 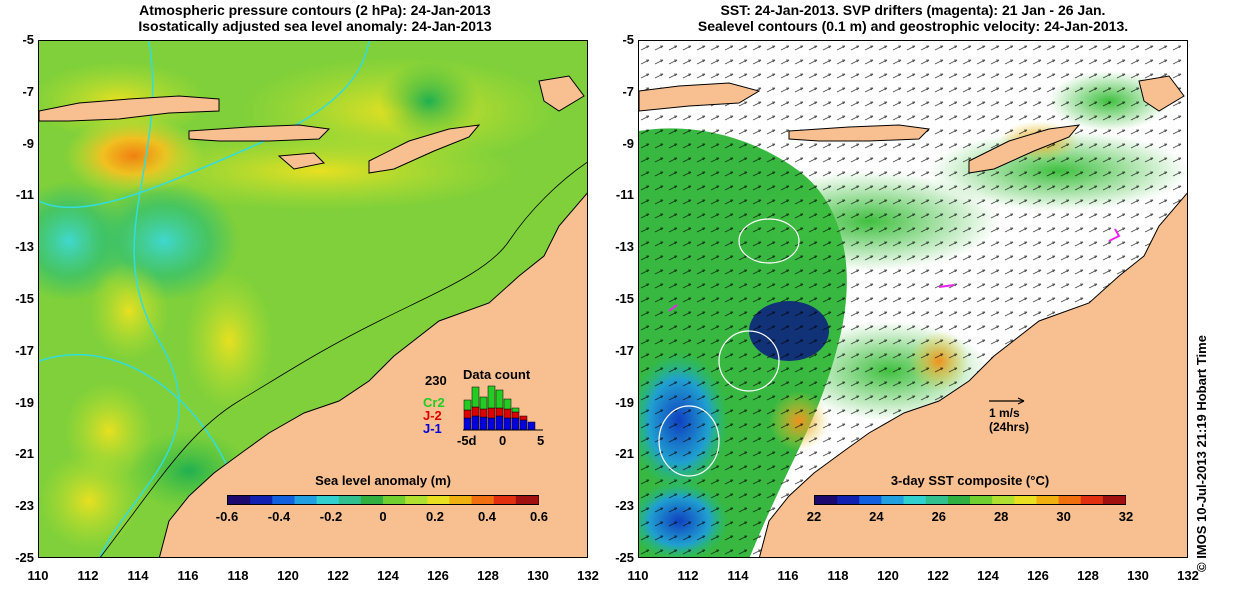 I want to click on colorbar-tick-label: 0, so click(x=383, y=516).